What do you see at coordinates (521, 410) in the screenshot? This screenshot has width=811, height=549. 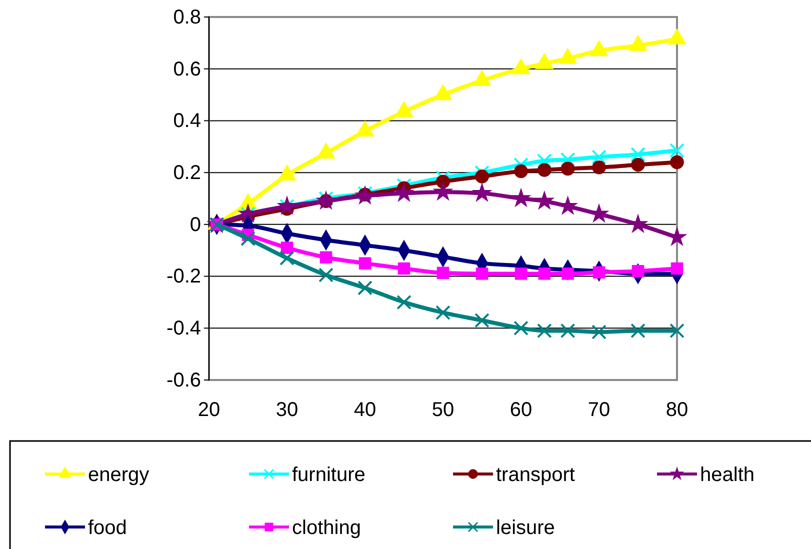 I see `x-tick-label: 60` at bounding box center [521, 410].